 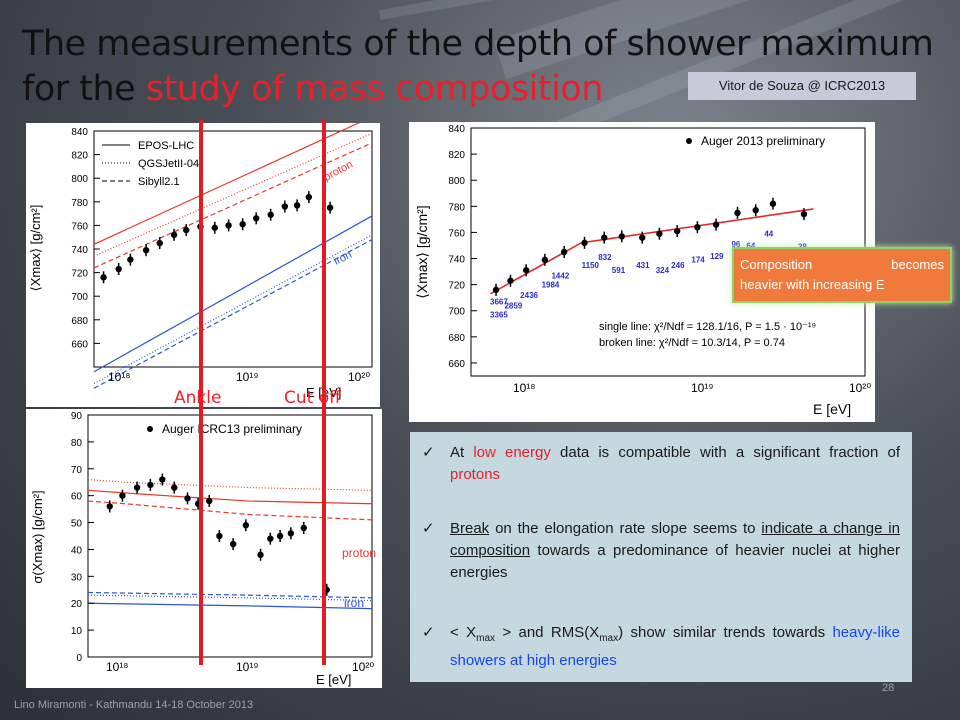 What do you see at coordinates (551, 284) in the screenshot?
I see `event-count-label: 1984` at bounding box center [551, 284].